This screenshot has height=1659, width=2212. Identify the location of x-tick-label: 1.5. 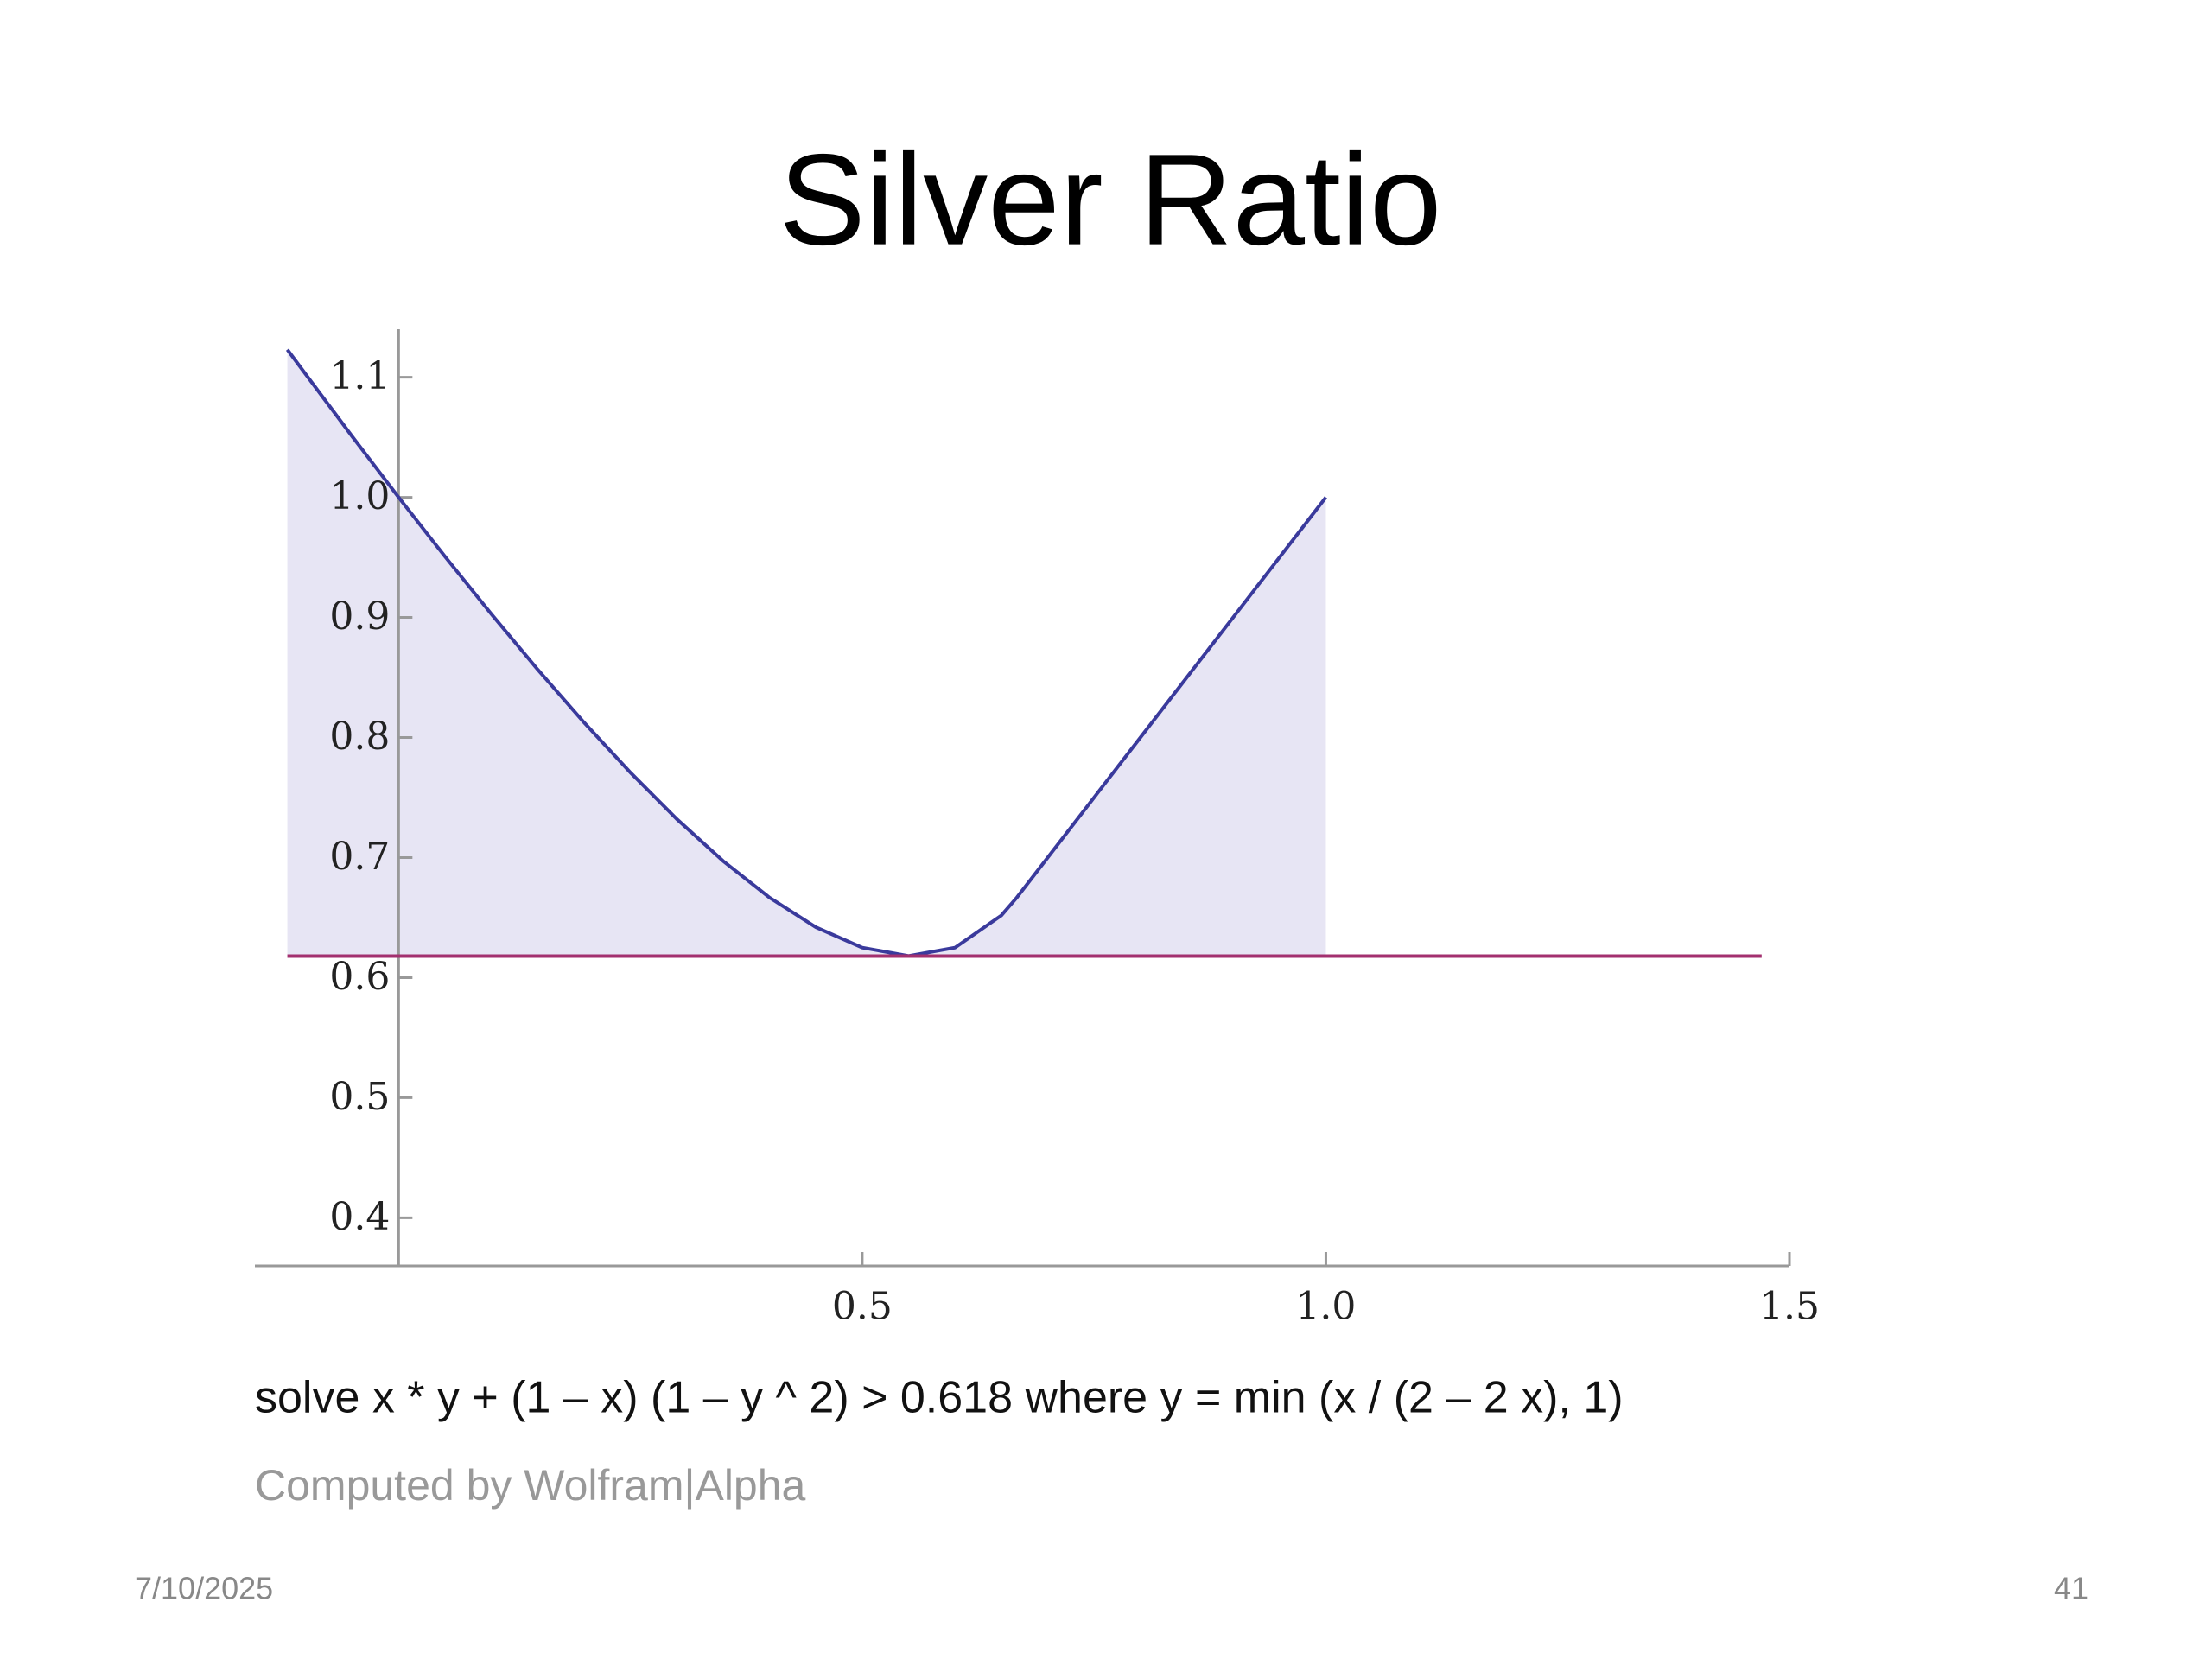
(1789, 1307).